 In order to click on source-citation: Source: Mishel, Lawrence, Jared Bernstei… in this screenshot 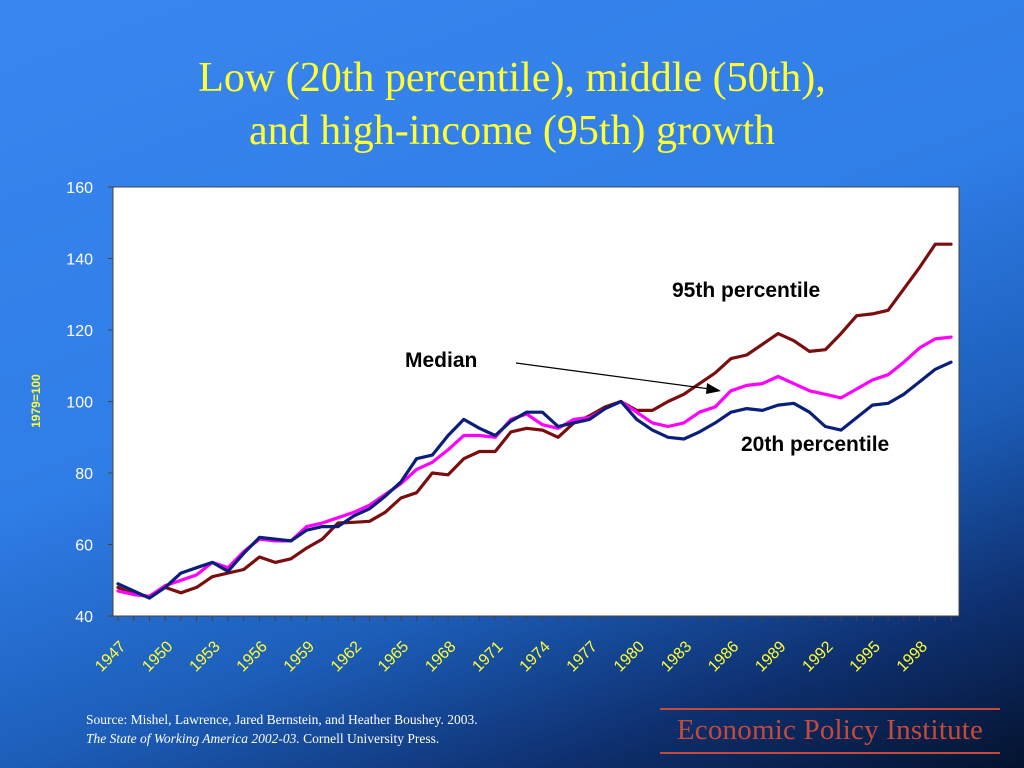, I will do `click(282, 729)`.